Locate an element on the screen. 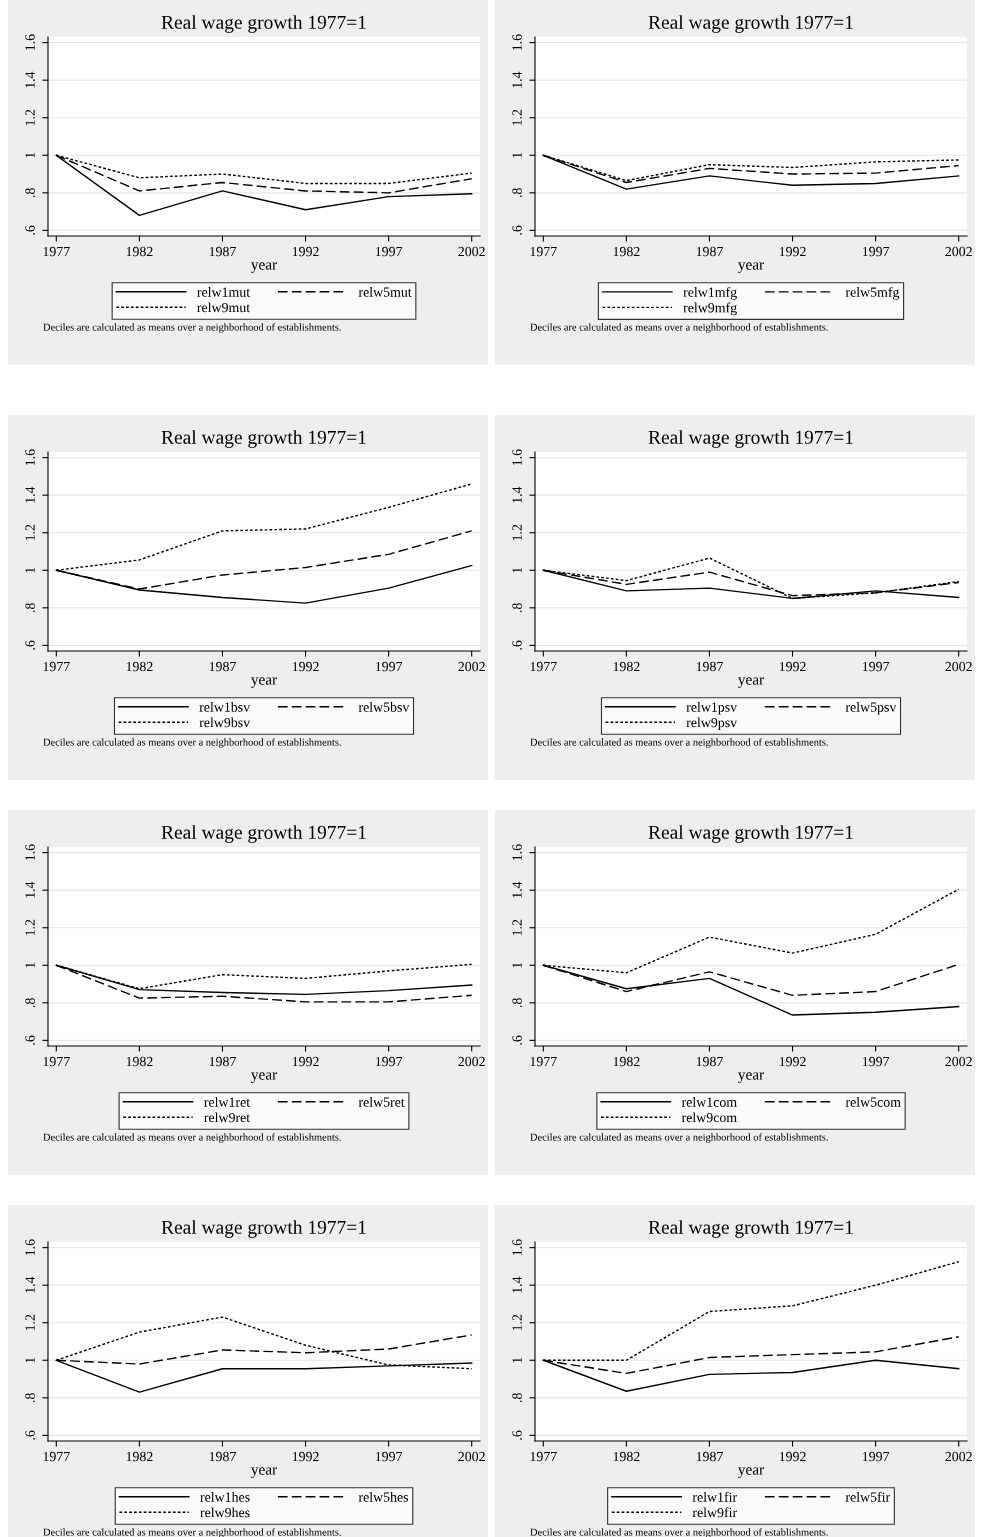 Image resolution: width=989 pixels, height=1537 pixels. legend-label: relw9hes is located at coordinates (225, 1512).